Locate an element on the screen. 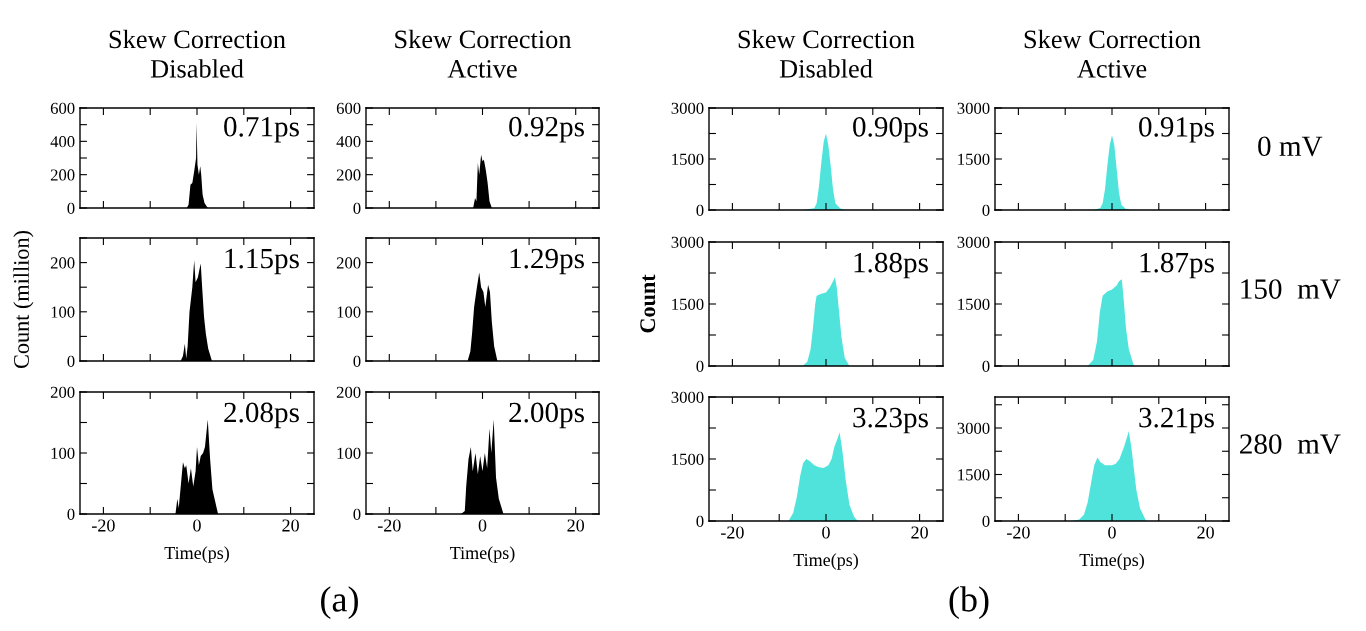  annotation: 3.21ps is located at coordinates (1176, 420).